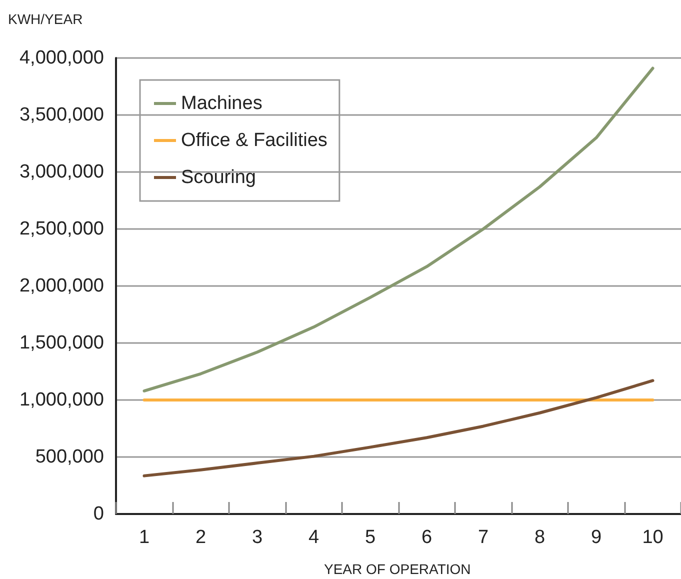  Describe the element at coordinates (370, 537) in the screenshot. I see `x-tick-label: 5` at that location.